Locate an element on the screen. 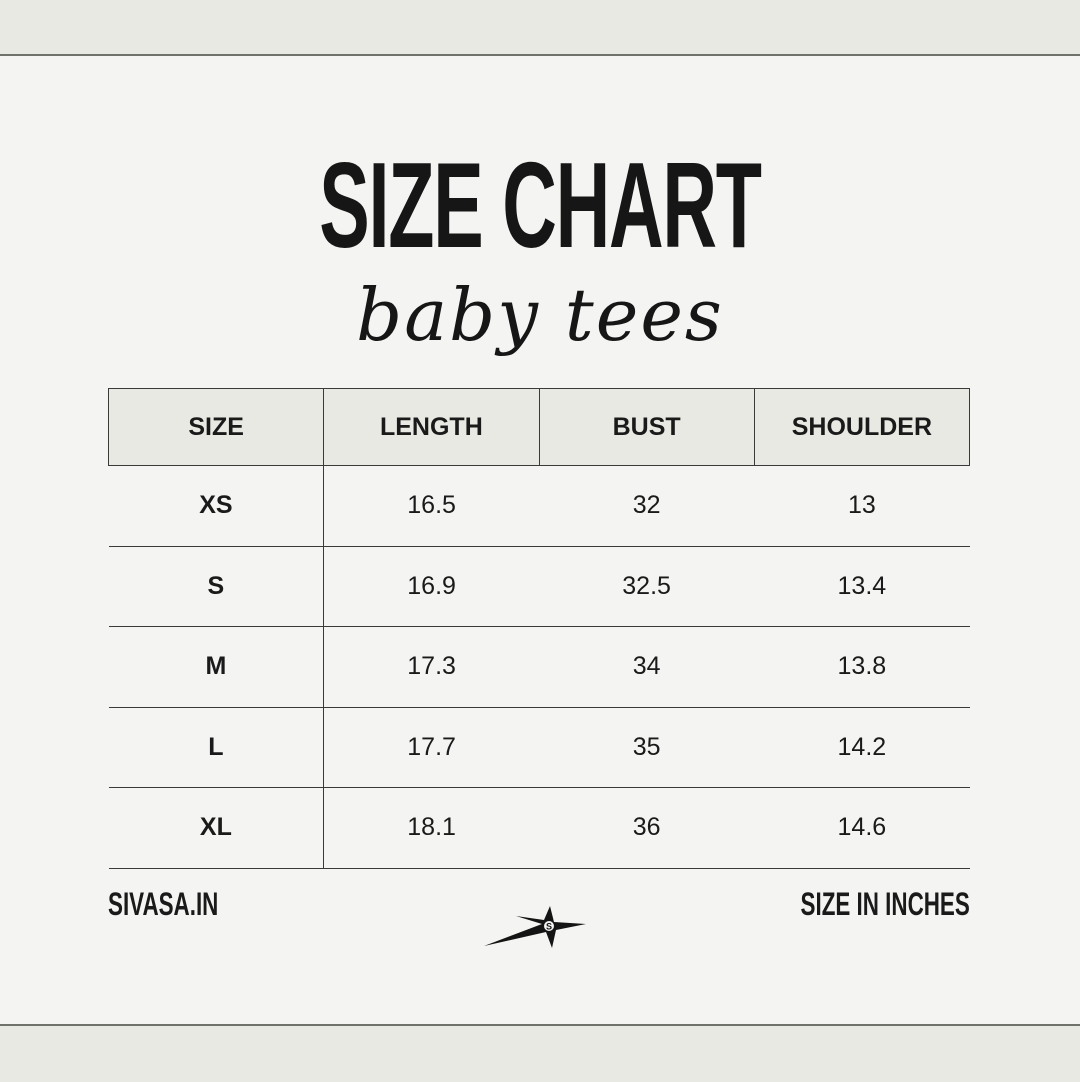 Image resolution: width=1080 pixels, height=1082 pixels. column-header: SIZE is located at coordinates (216, 427).